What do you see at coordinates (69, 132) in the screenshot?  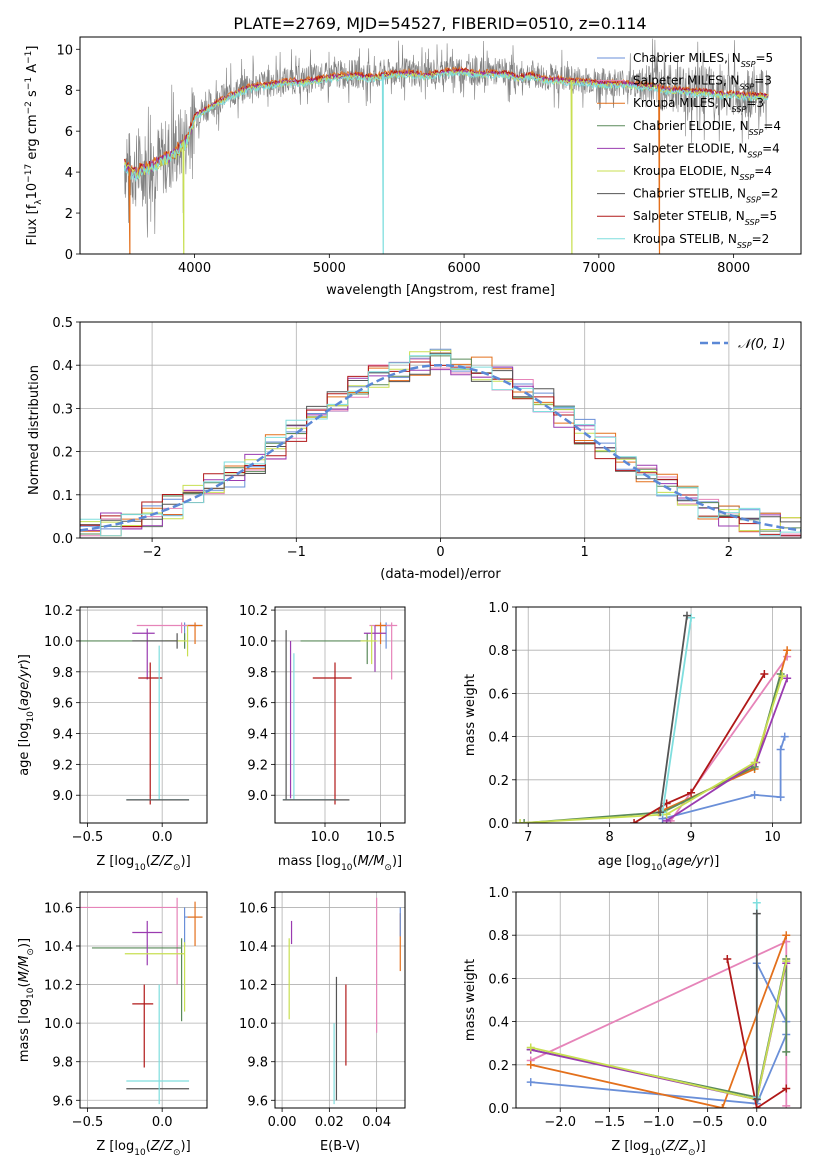 I see `y-tick-label: 6` at bounding box center [69, 132].